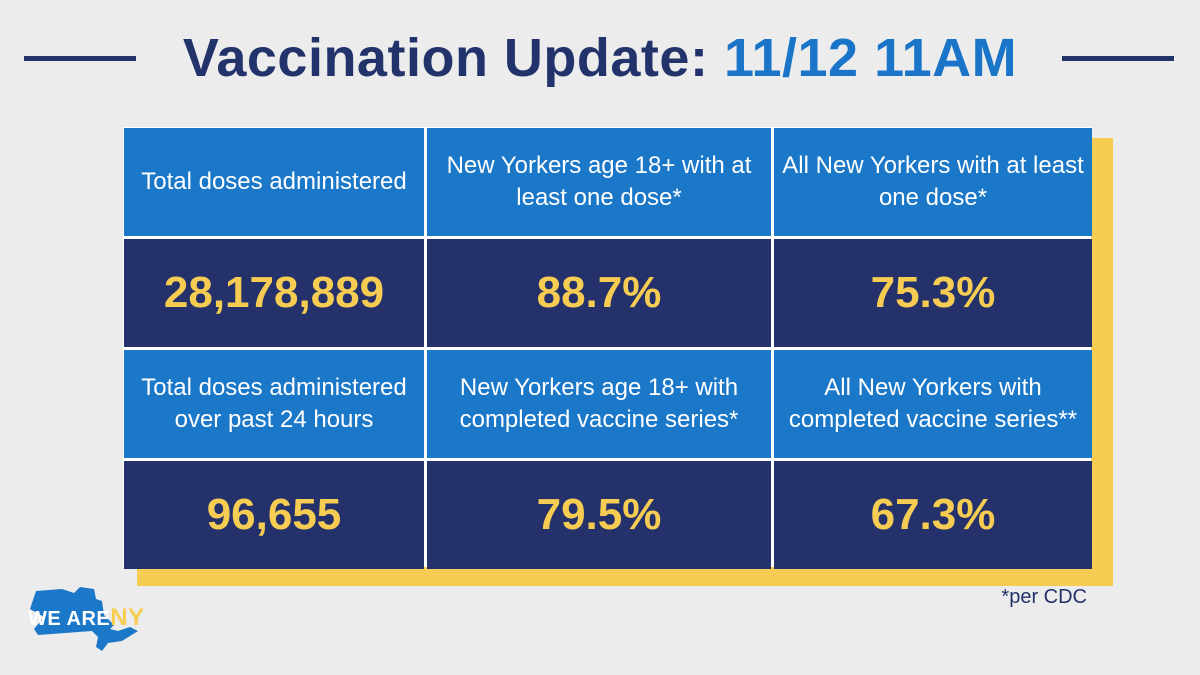 The image size is (1200, 675). What do you see at coordinates (80, 58) in the screenshot?
I see `left-divider` at bounding box center [80, 58].